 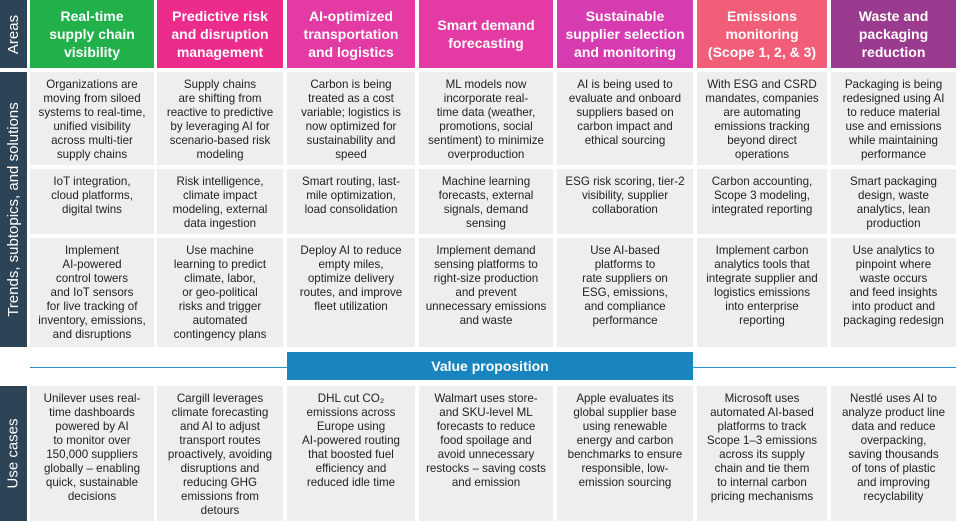 I want to click on area-header-7: Waste and packaging reduction, so click(x=893, y=34).